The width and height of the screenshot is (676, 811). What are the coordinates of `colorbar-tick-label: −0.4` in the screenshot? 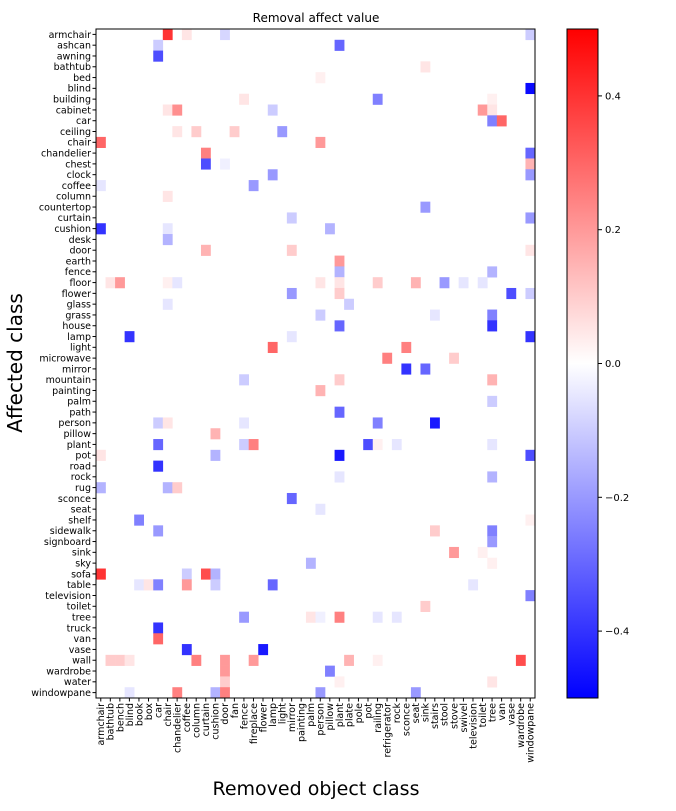 It's located at (617, 632).